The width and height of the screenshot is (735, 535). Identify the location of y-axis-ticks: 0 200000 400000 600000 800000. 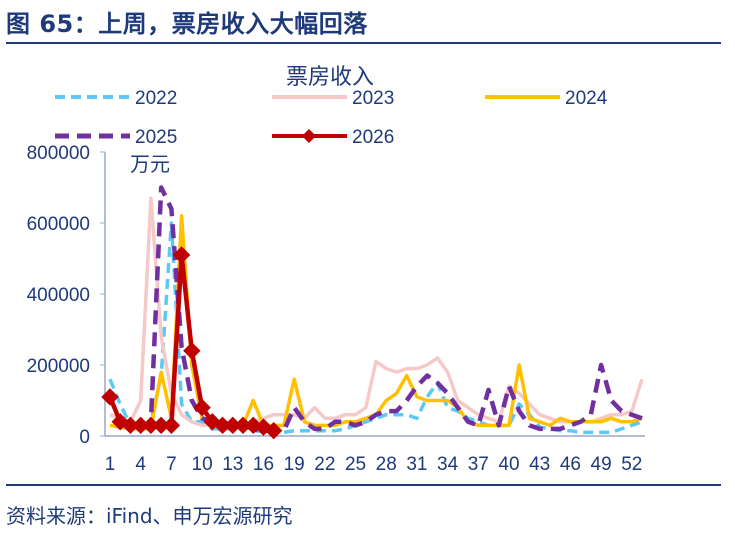
(66, 295).